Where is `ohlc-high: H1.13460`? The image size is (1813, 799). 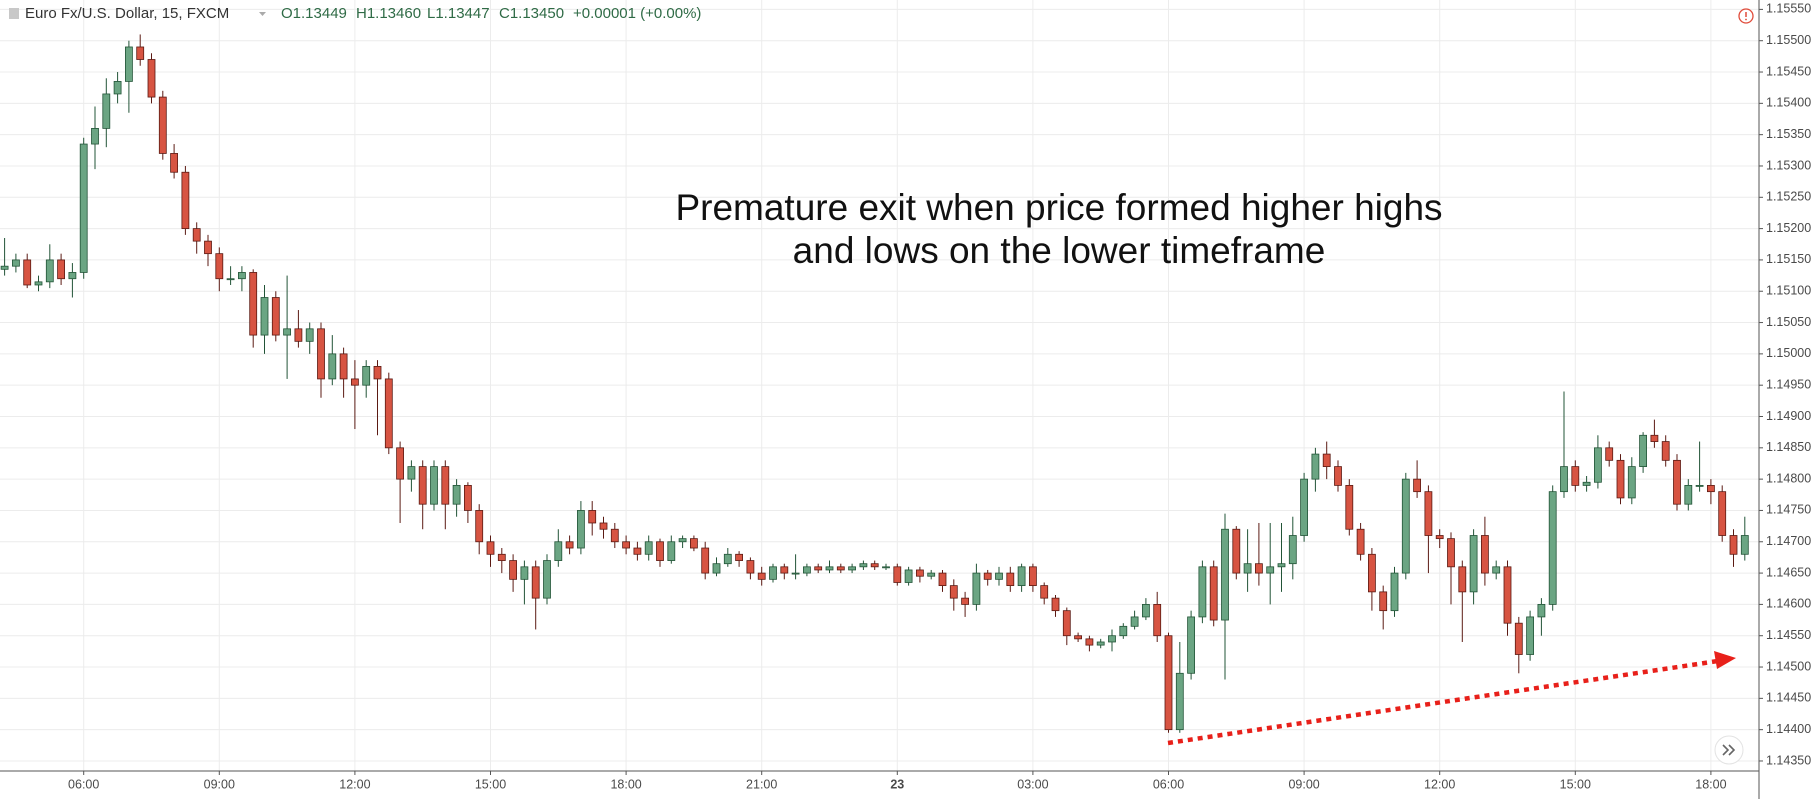 ohlc-high: H1.13460 is located at coordinates (388, 13).